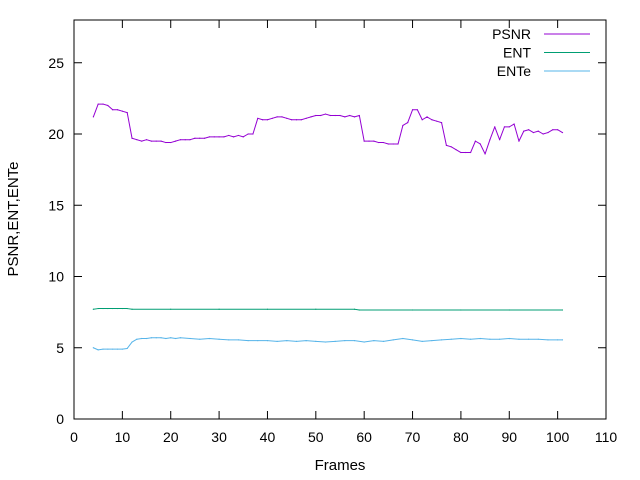  I want to click on series-points-ent, so click(328, 309).